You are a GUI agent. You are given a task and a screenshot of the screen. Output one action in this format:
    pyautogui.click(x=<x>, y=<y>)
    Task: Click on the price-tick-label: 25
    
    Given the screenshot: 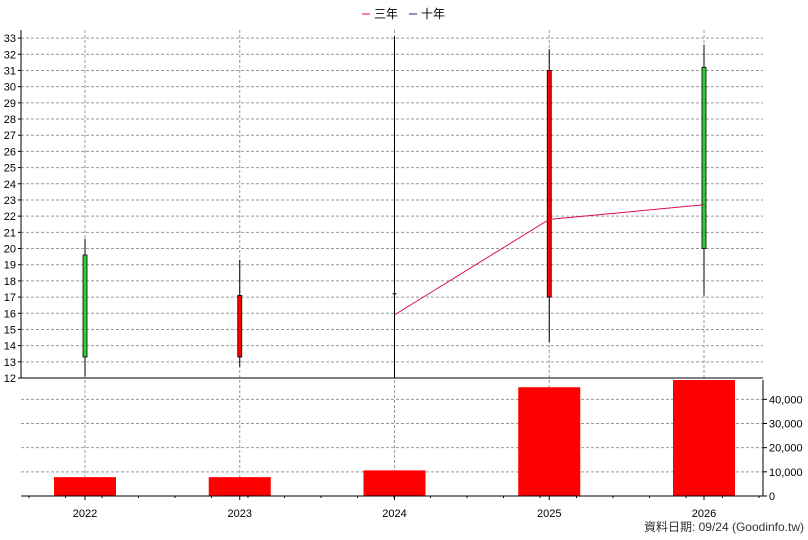 What is the action you would take?
    pyautogui.click(x=10, y=169)
    